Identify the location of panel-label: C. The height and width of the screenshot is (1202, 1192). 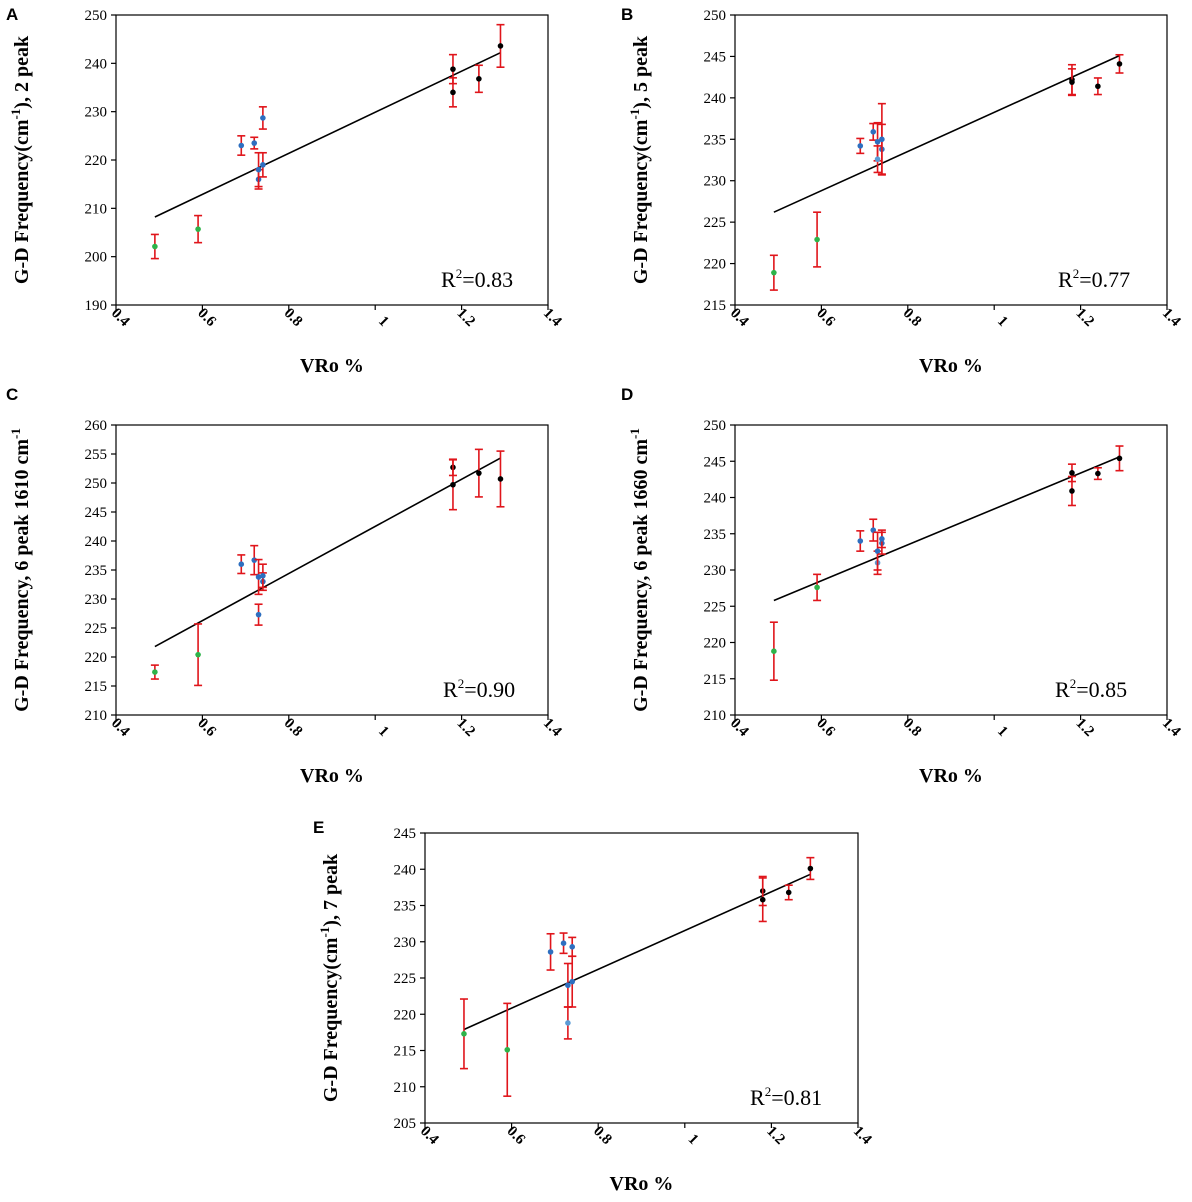
(12, 394).